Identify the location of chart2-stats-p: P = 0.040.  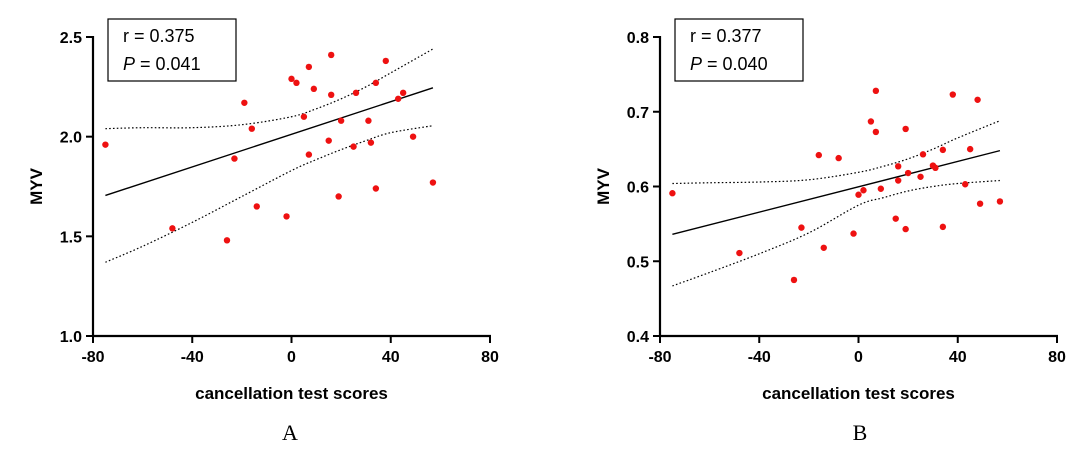
(729, 64).